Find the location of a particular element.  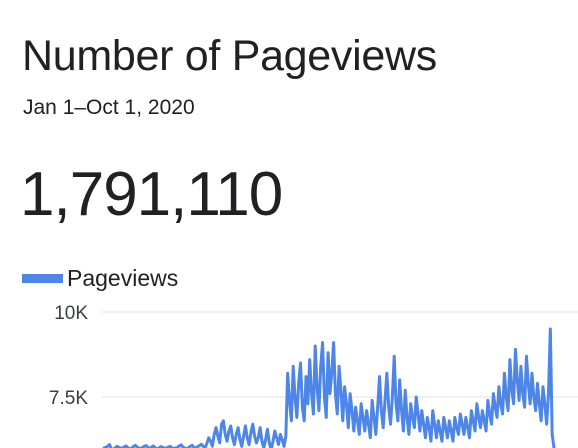

chart-title: Number of Pageviews is located at coordinates (229, 56).